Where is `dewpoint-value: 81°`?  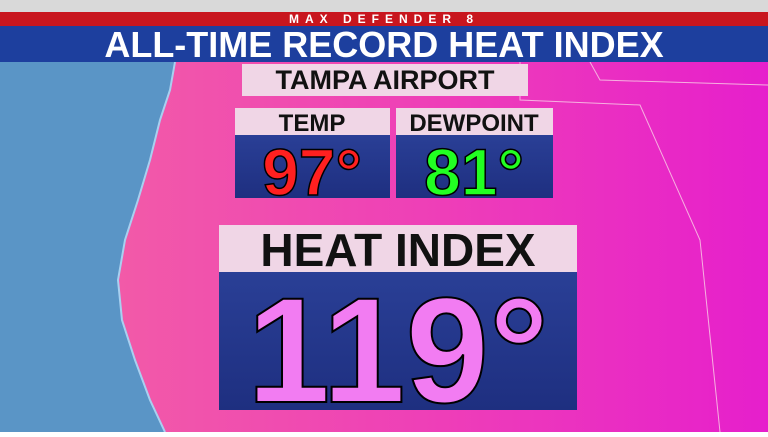
dewpoint-value: 81° is located at coordinates (474, 172).